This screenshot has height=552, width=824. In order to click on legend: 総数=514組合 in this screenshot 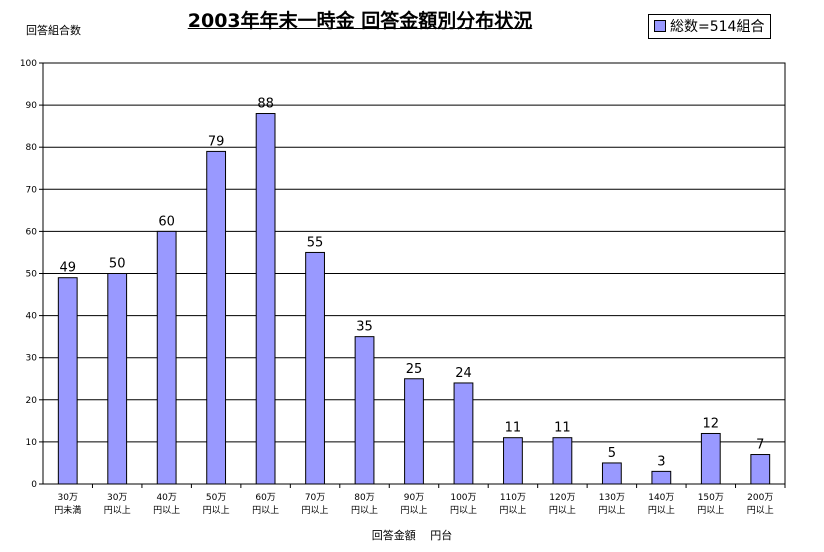, I will do `click(710, 26)`.